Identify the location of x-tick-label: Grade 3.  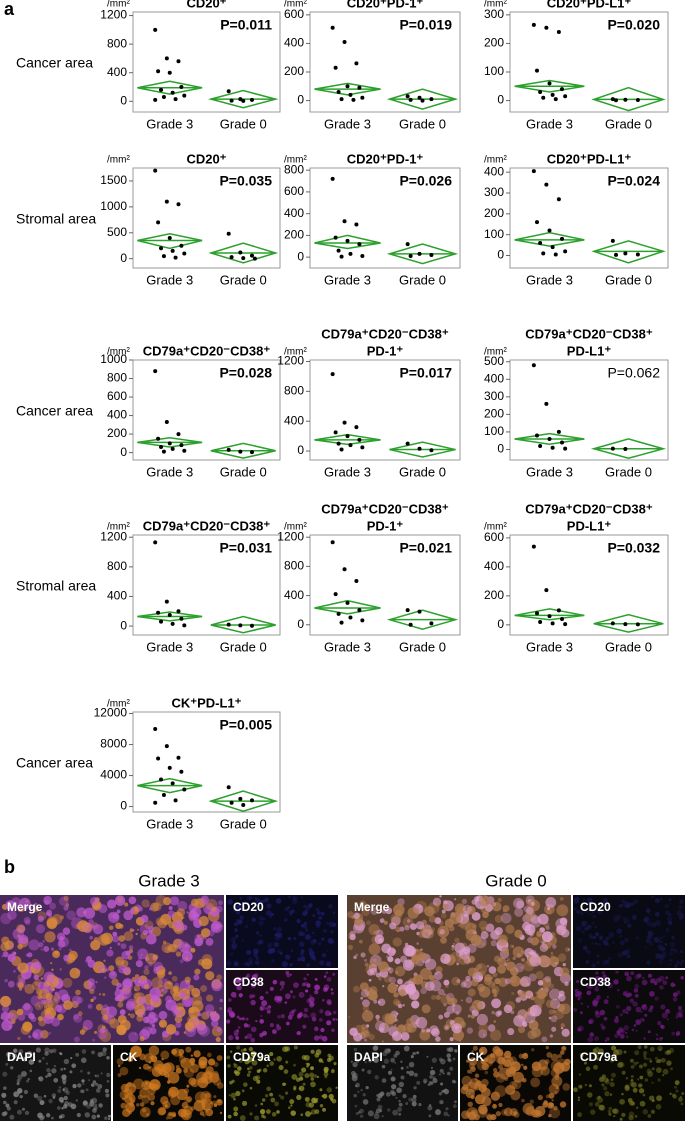
(549, 471).